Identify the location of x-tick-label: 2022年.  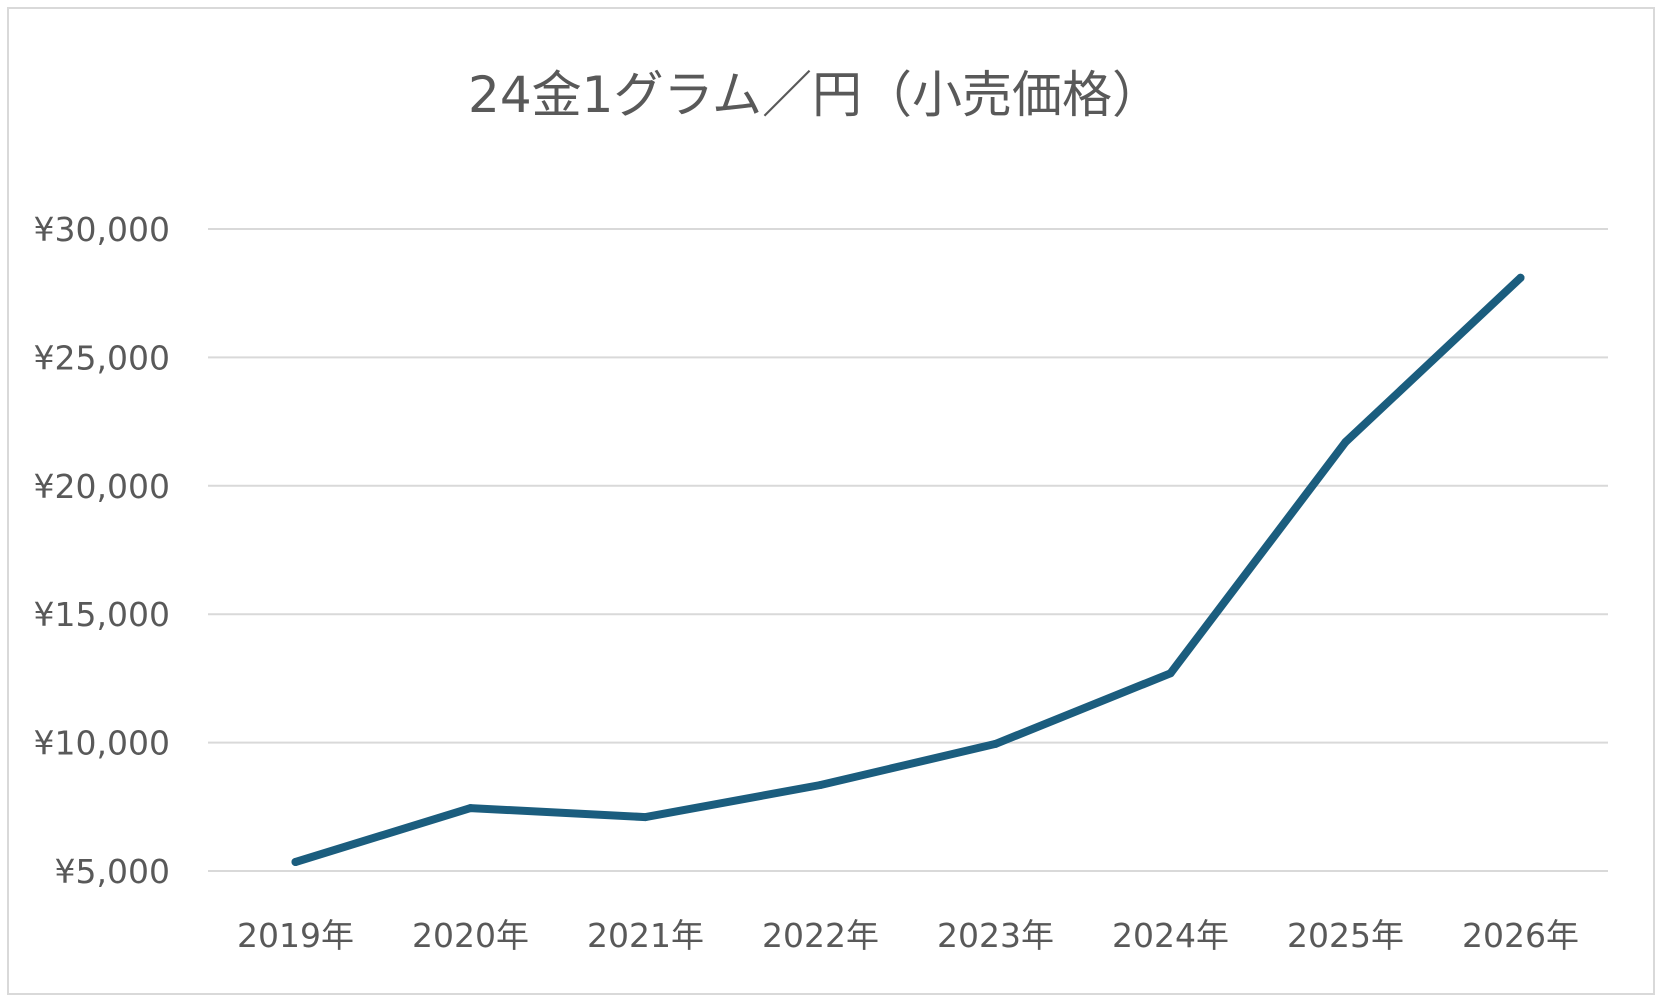
(820, 935).